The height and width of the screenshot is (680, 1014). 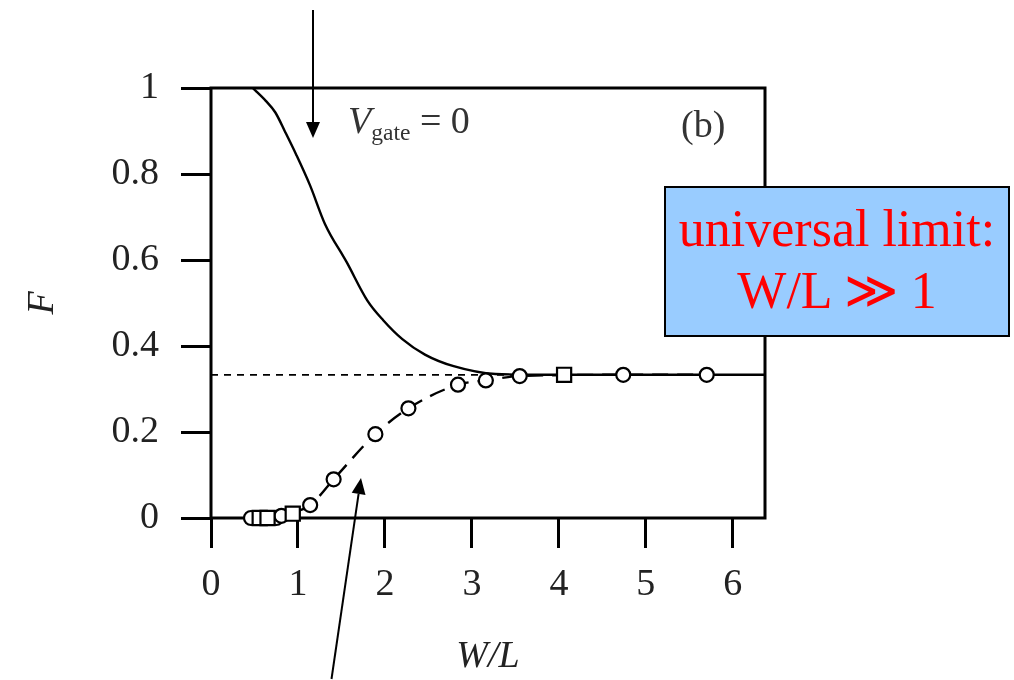 What do you see at coordinates (149, 514) in the screenshot?
I see `y-tick-label: 0` at bounding box center [149, 514].